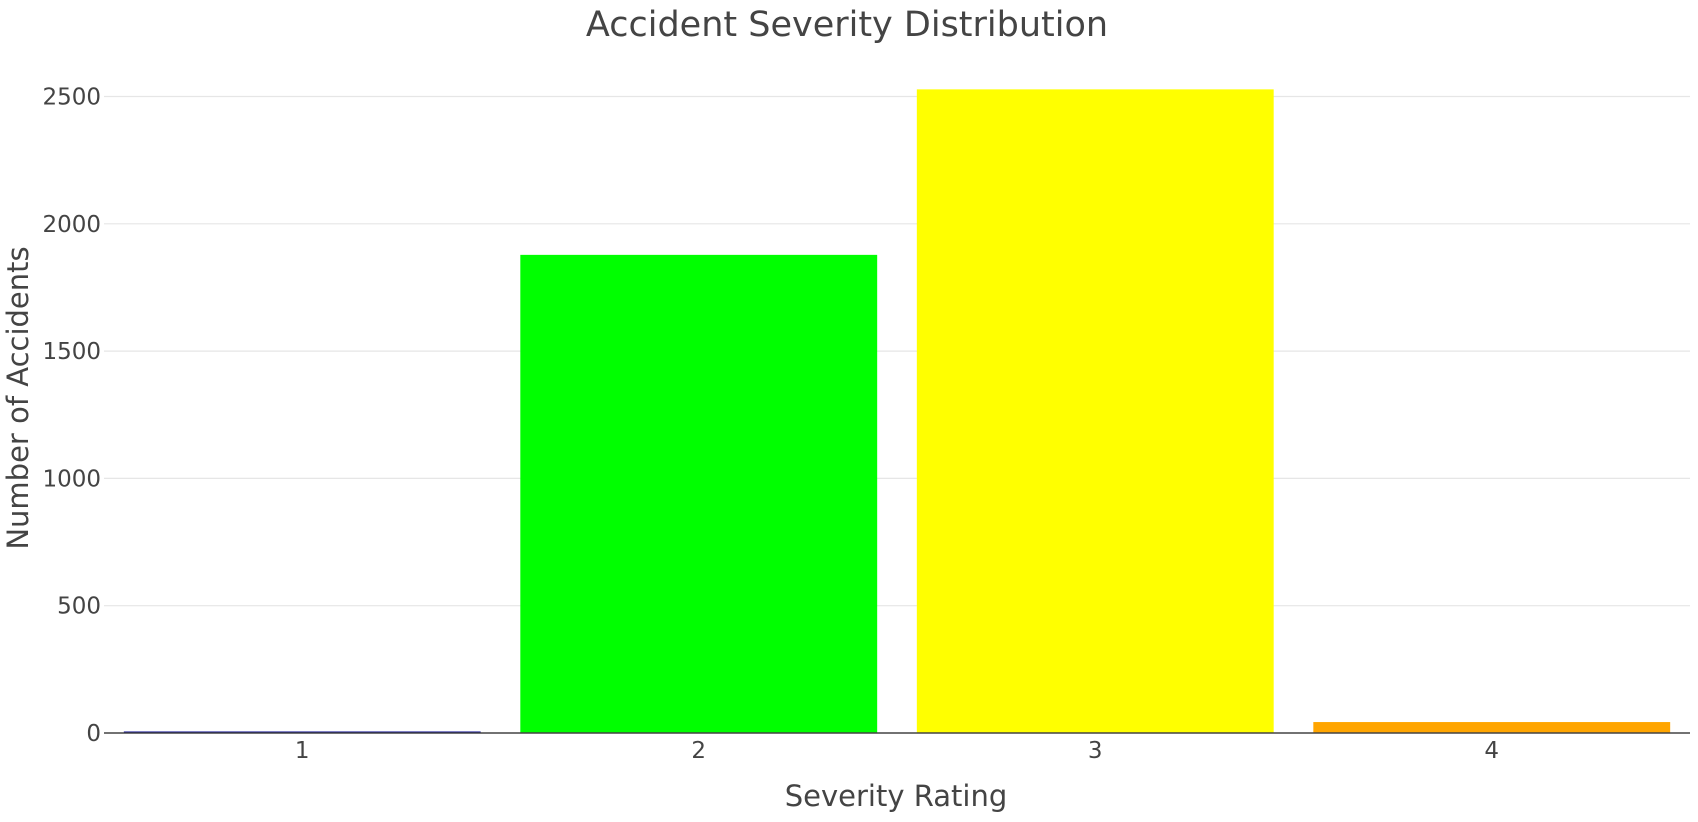 This screenshot has width=1698, height=822. I want to click on x-axis-title: Severity Rating, so click(896, 796).